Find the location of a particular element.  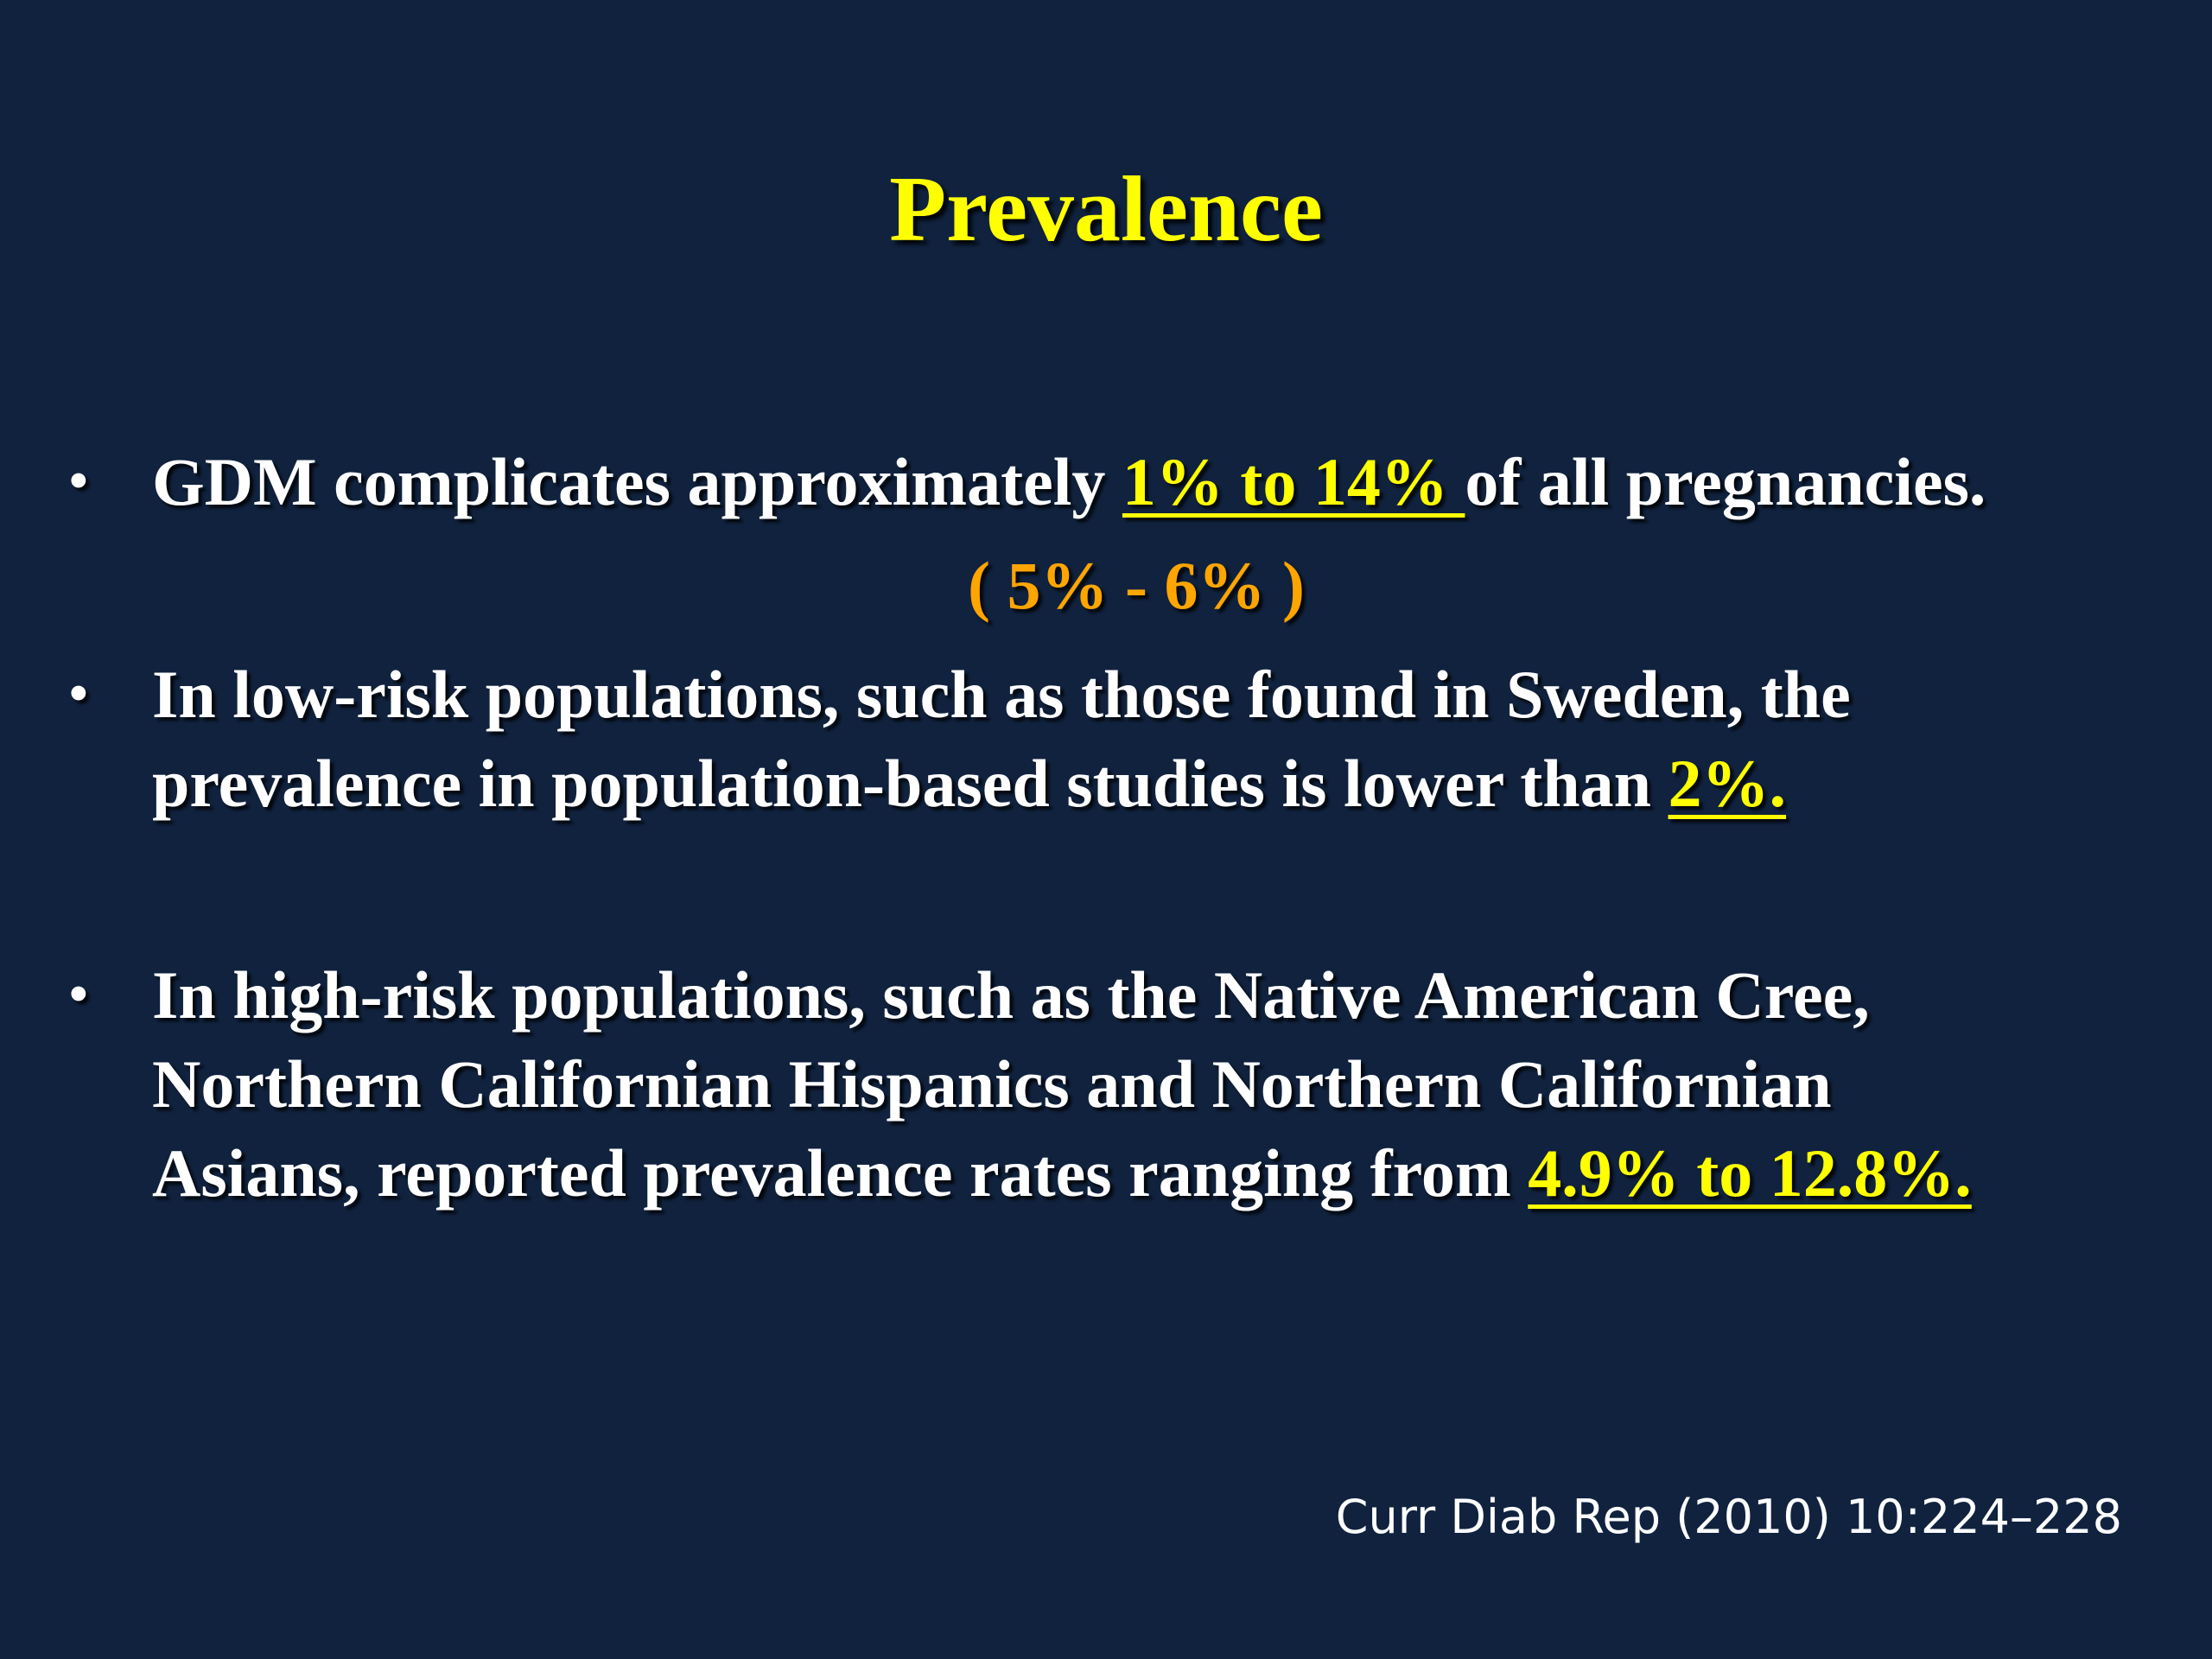

highlight-low-risk-rate: 2%. is located at coordinates (1727, 783).